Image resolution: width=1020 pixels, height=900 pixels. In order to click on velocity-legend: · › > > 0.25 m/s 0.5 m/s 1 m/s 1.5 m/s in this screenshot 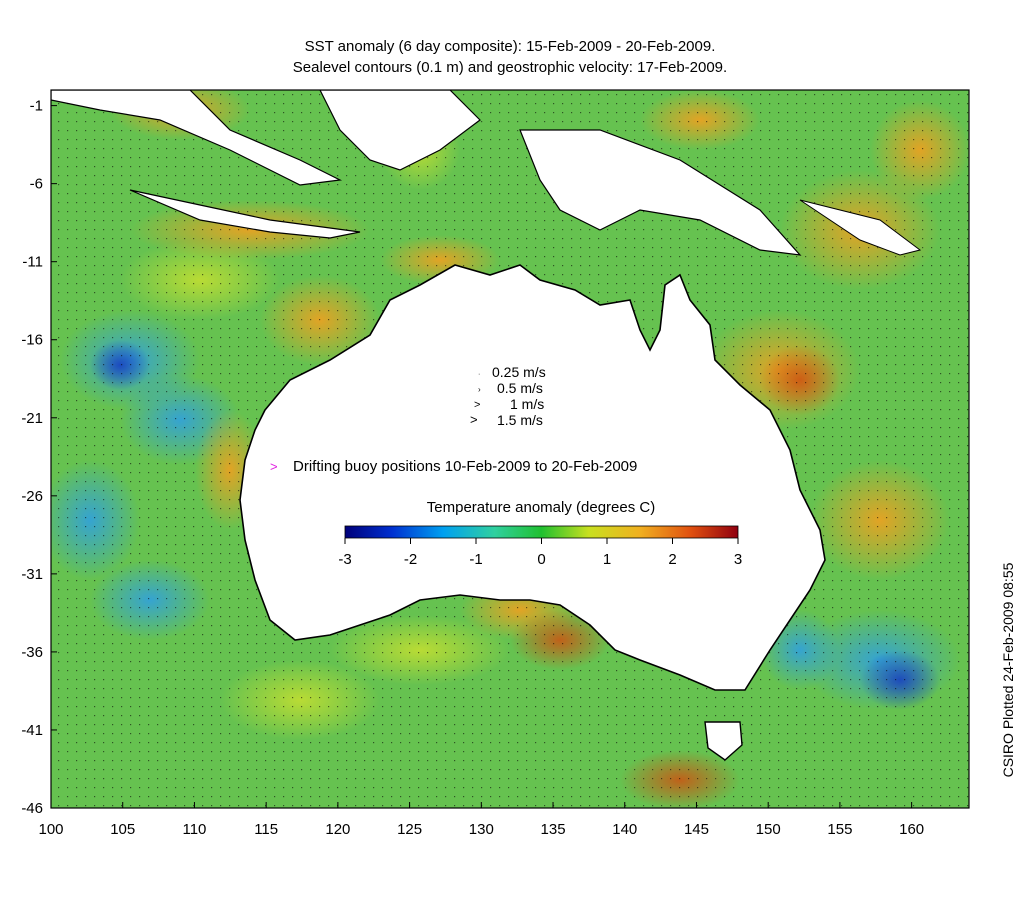, I will do `click(508, 396)`.